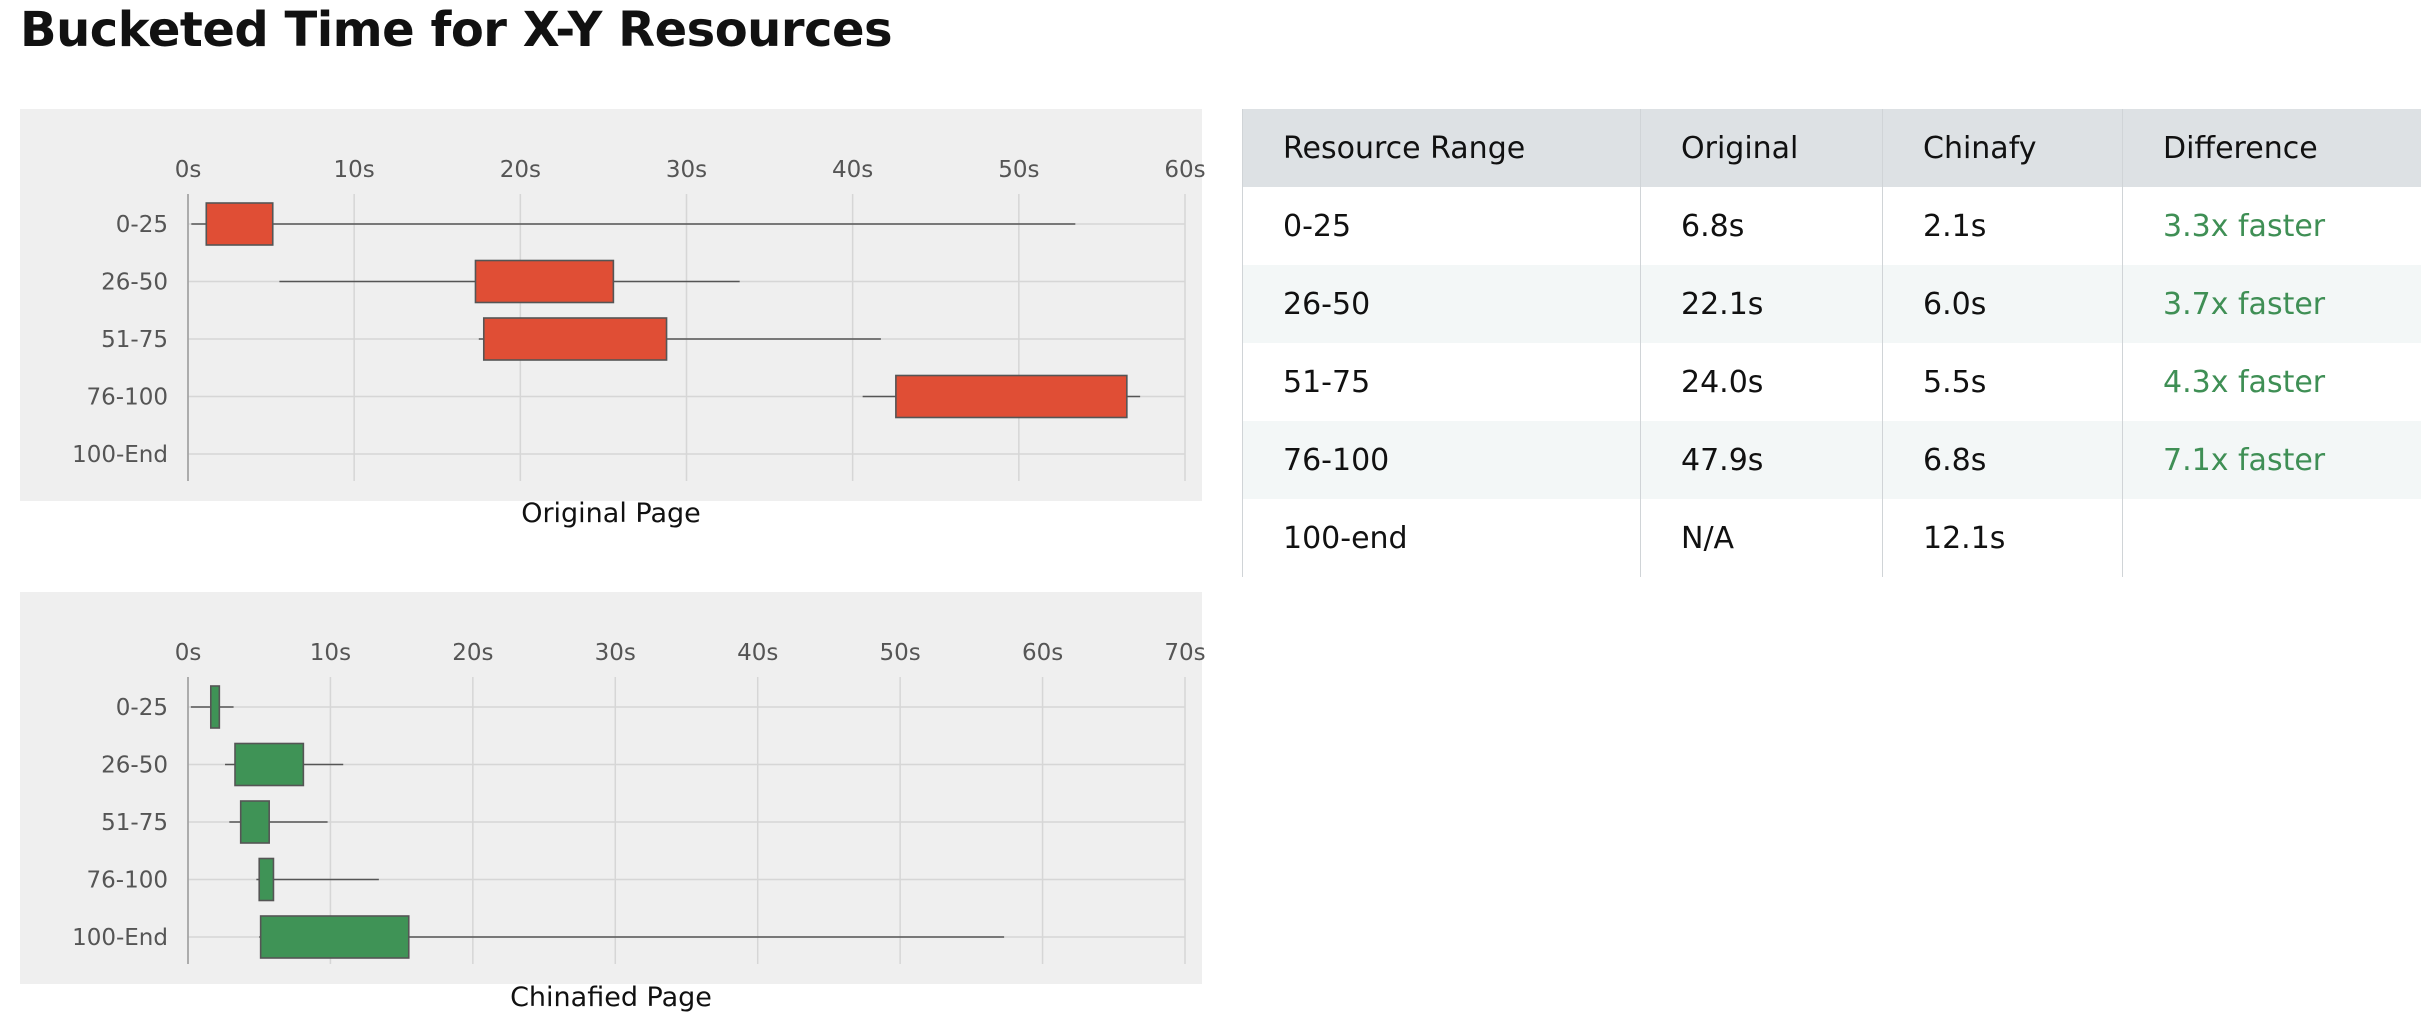 This screenshot has width=2436, height=1032. I want to click on original-category-label-26-50: 26-50, so click(134, 283).